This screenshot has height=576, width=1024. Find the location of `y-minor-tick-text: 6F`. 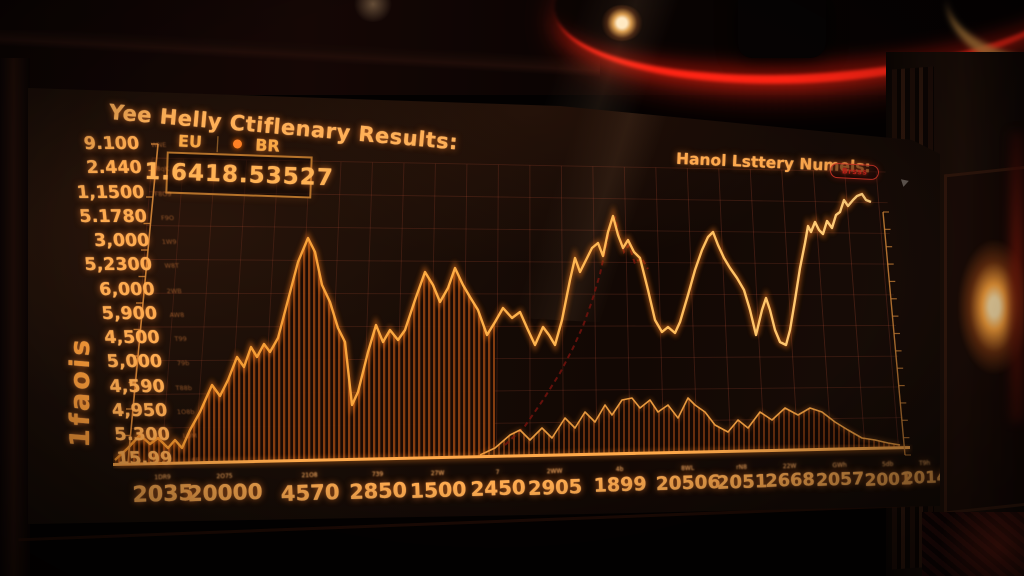

y-minor-tick-text: 6F is located at coordinates (195, 460).